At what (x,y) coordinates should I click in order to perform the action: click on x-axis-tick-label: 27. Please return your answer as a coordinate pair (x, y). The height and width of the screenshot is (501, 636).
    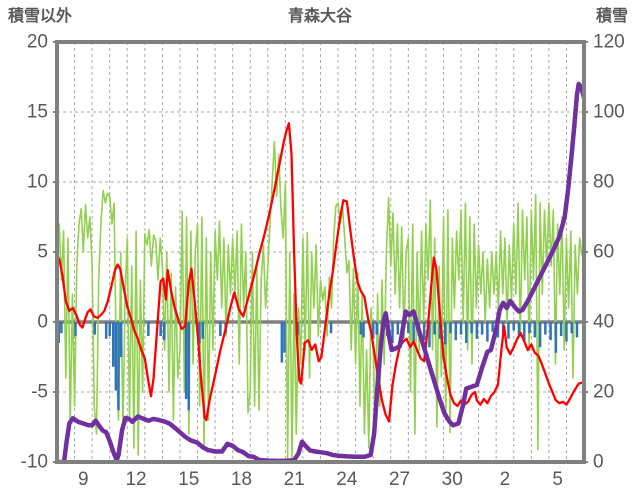
    Looking at the image, I should click on (399, 479).